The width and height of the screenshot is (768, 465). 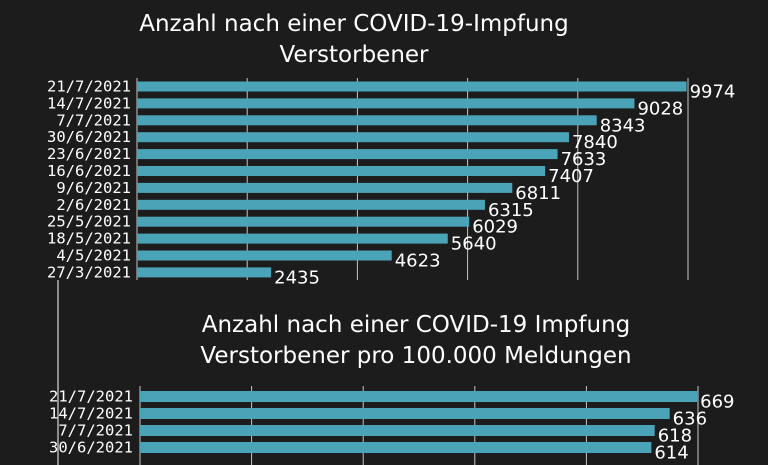 What do you see at coordinates (89, 222) in the screenshot?
I see `category-label: 25/5/2021` at bounding box center [89, 222].